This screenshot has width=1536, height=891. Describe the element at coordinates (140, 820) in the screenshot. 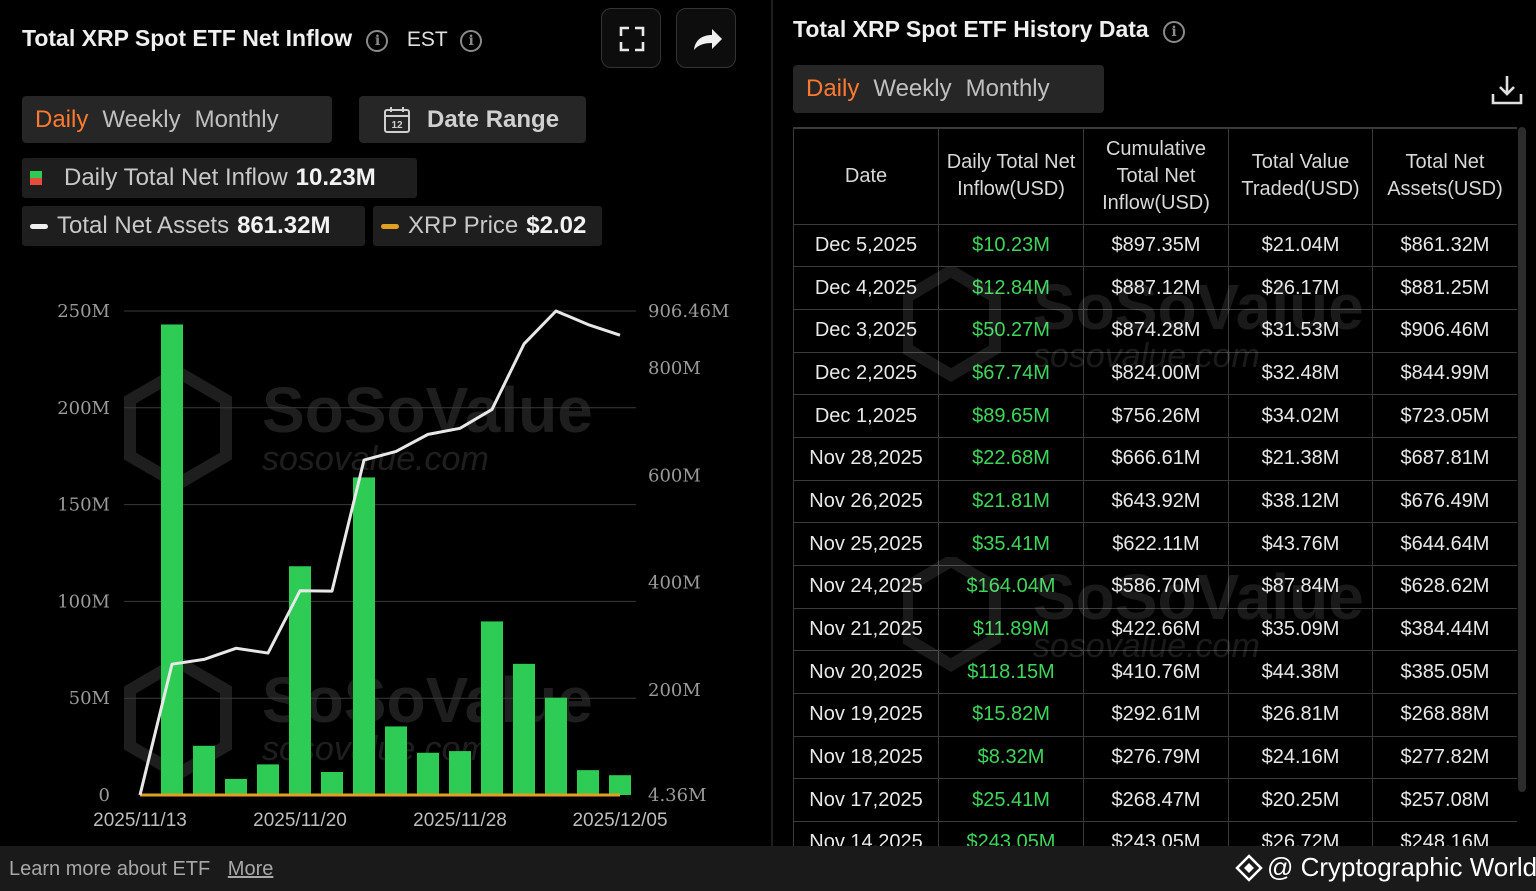

I see `x-axis-tick-label: 2025/11/13` at that location.